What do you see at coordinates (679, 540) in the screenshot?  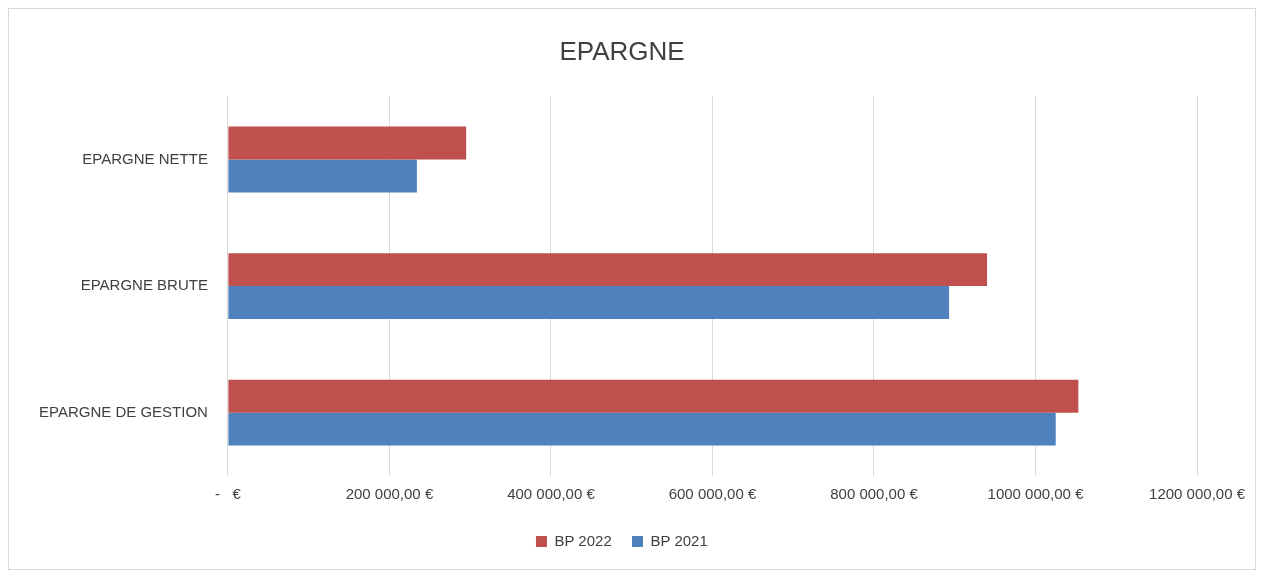 I see `legend-label: BP 2021` at bounding box center [679, 540].